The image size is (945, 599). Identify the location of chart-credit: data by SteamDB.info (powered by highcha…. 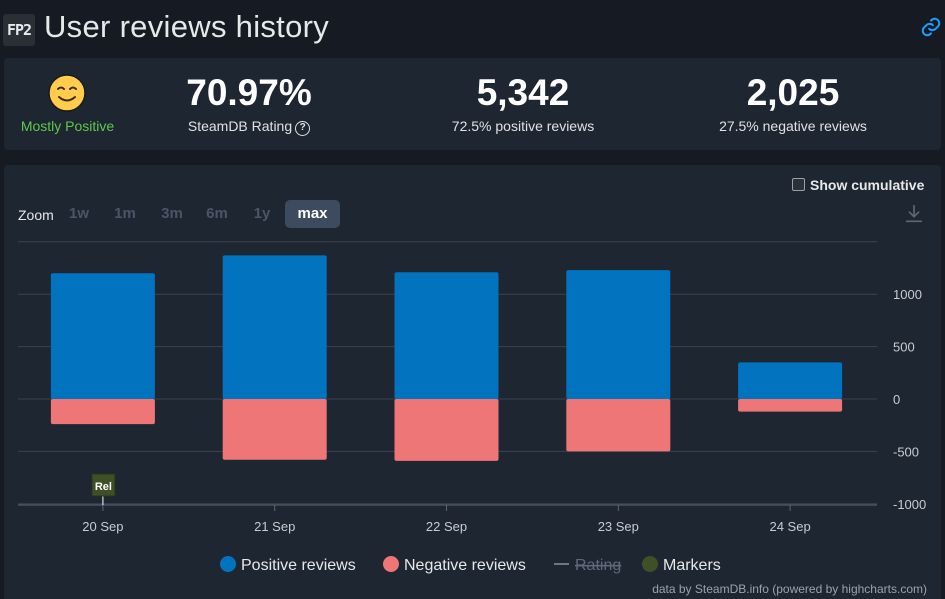
(789, 589).